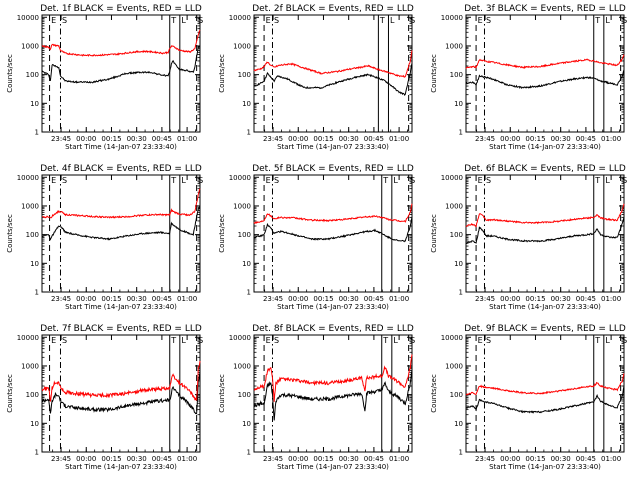  Describe the element at coordinates (545, 169) in the screenshot. I see `panel-title: Det. 6f BLACK = Events, RED = LLD` at that location.